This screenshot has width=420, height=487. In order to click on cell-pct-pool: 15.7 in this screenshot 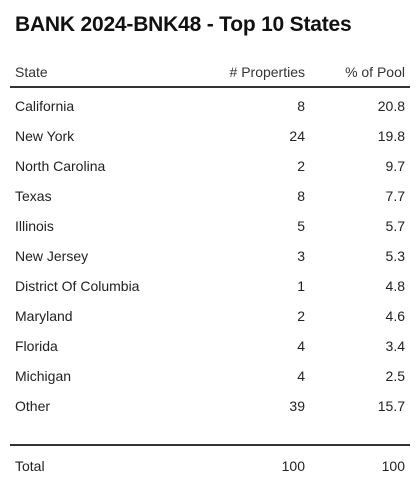, I will do `click(391, 406)`.